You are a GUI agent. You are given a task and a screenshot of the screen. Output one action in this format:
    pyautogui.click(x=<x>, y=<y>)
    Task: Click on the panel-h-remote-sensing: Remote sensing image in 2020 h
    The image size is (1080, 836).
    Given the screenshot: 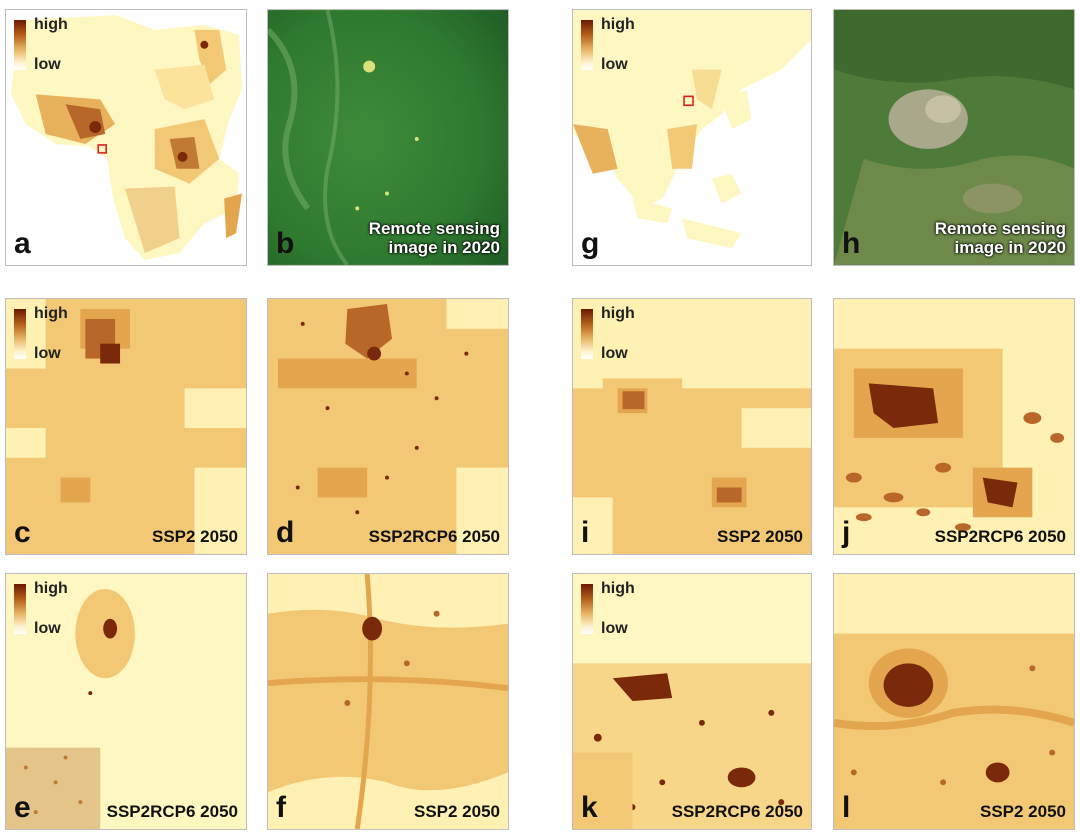 What is the action you would take?
    pyautogui.click(x=954, y=137)
    